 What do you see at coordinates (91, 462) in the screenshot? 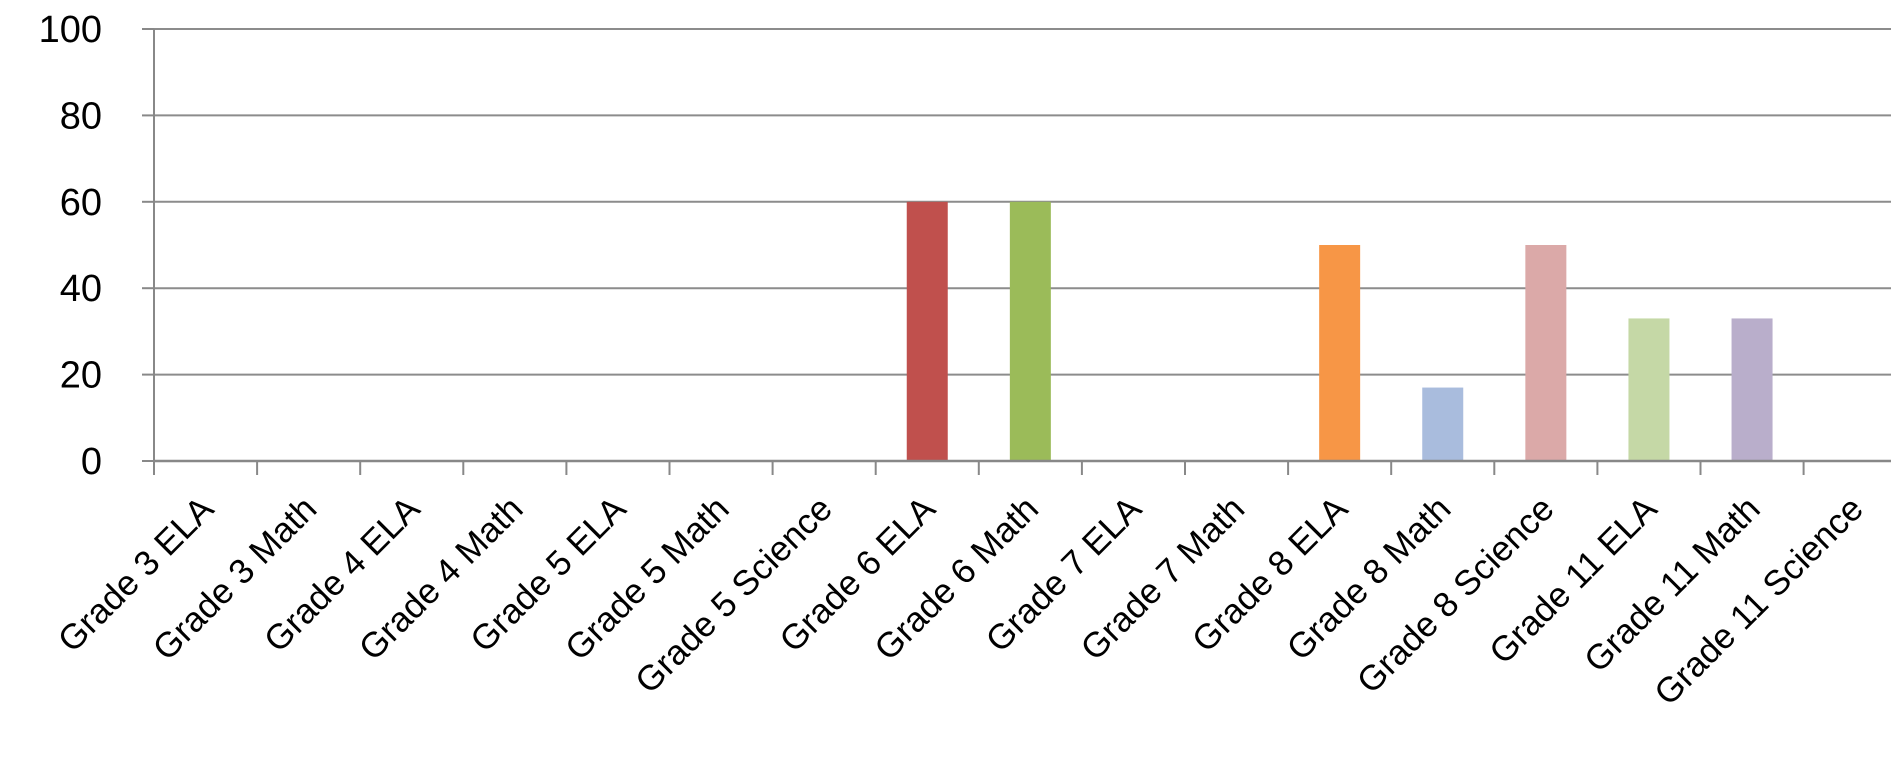
I see `y-tick-label: 0` at bounding box center [91, 462].